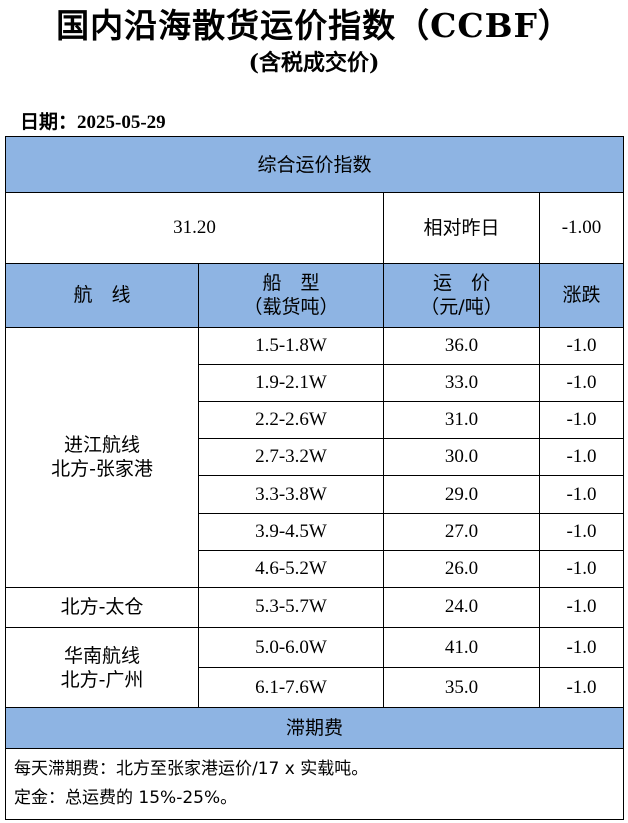 Image resolution: width=628 pixels, height=823 pixels. What do you see at coordinates (102, 469) in the screenshot?
I see `route-line2: 北方-张家港` at bounding box center [102, 469].